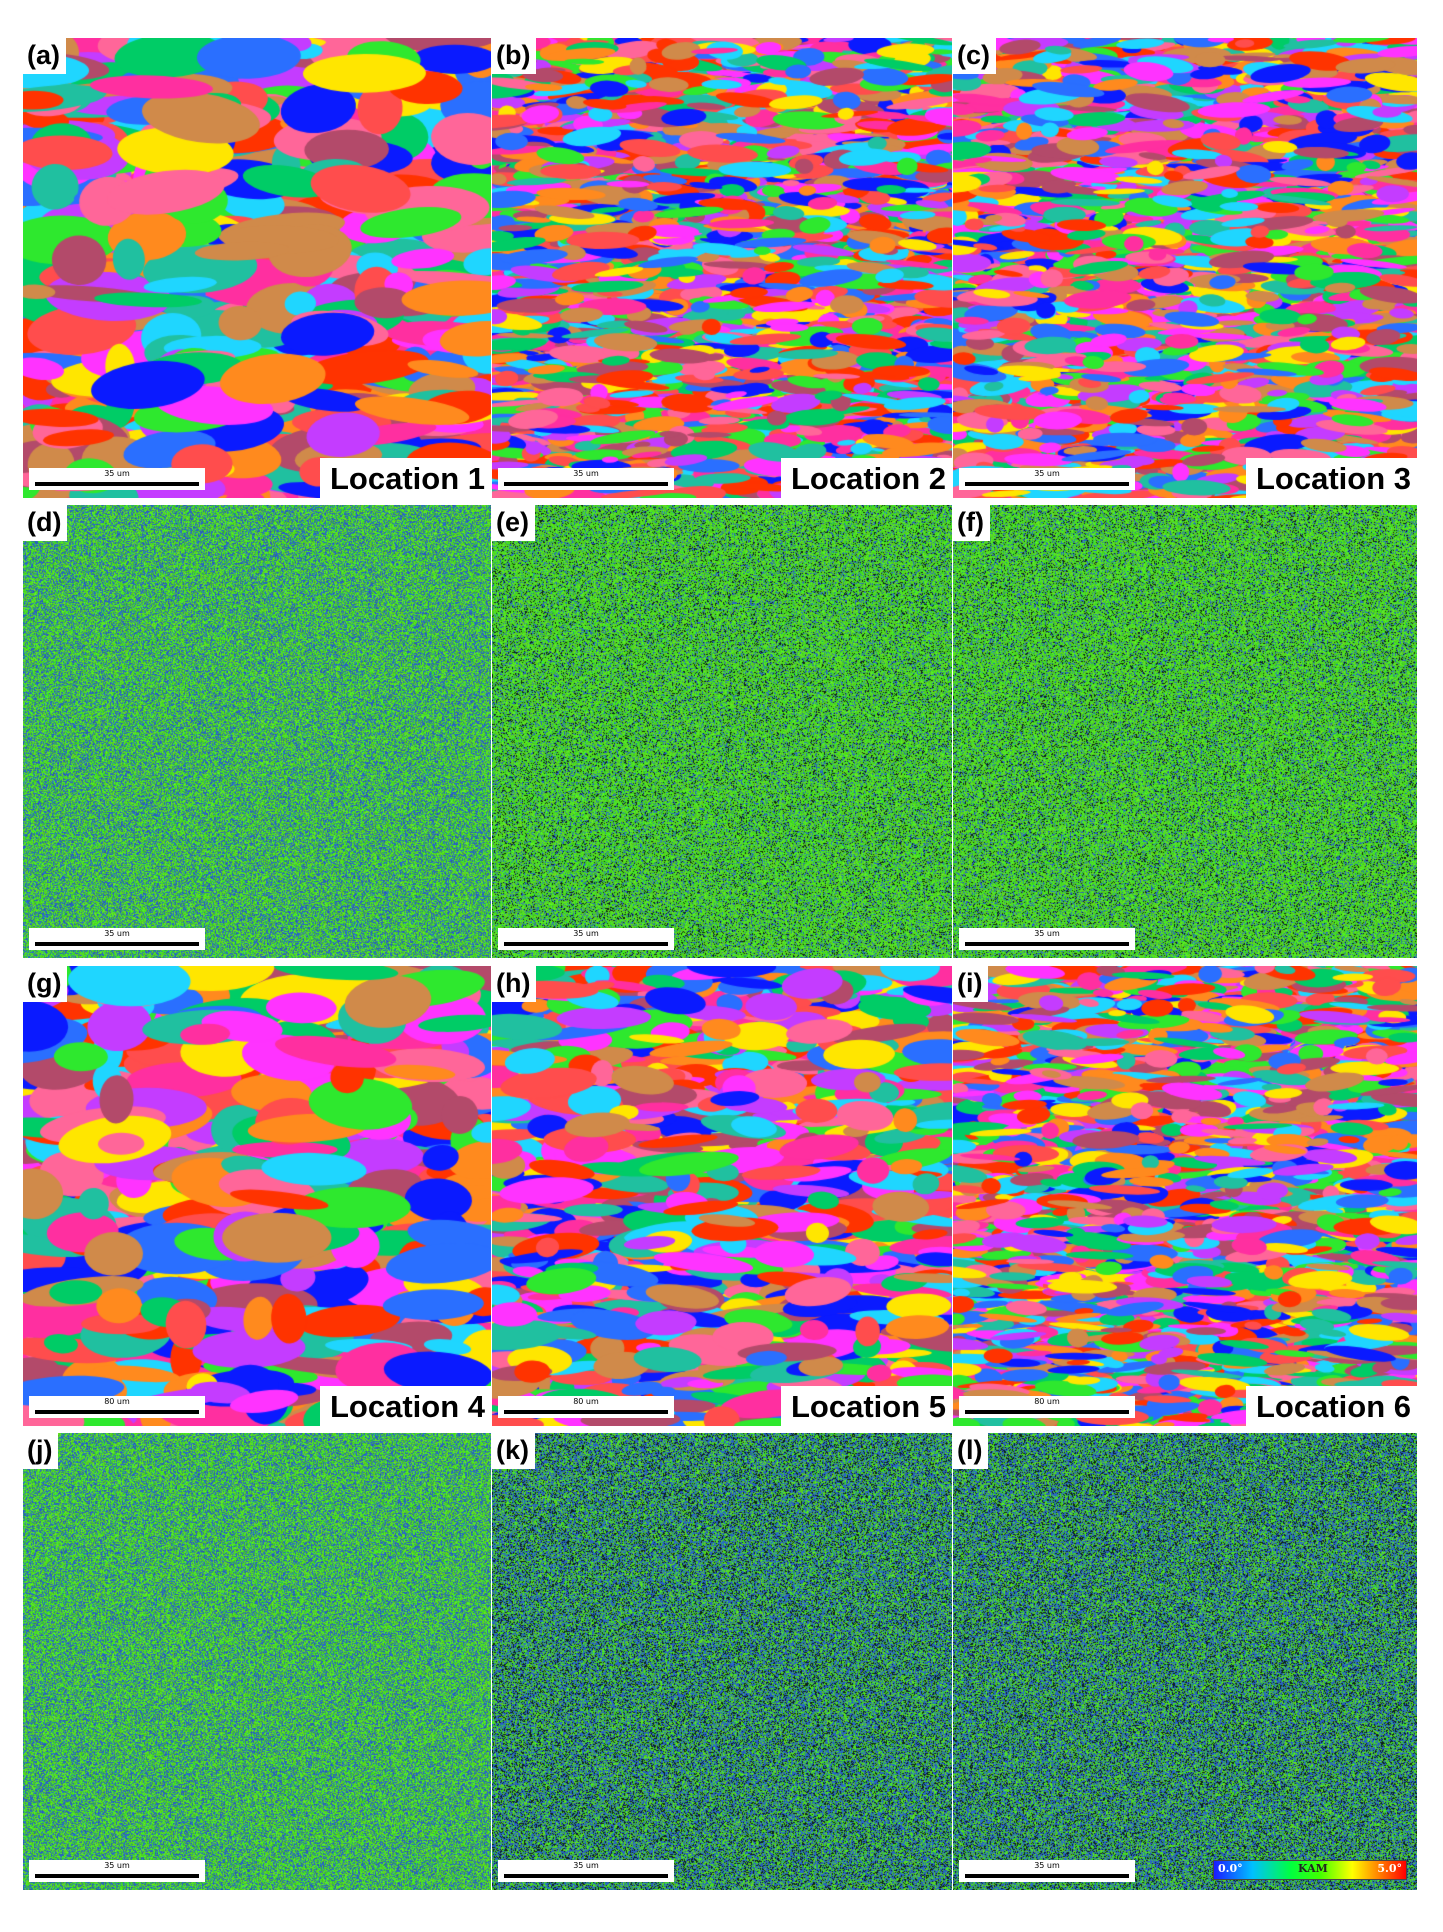  I want to click on panel-label: (l), so click(971, 1451).